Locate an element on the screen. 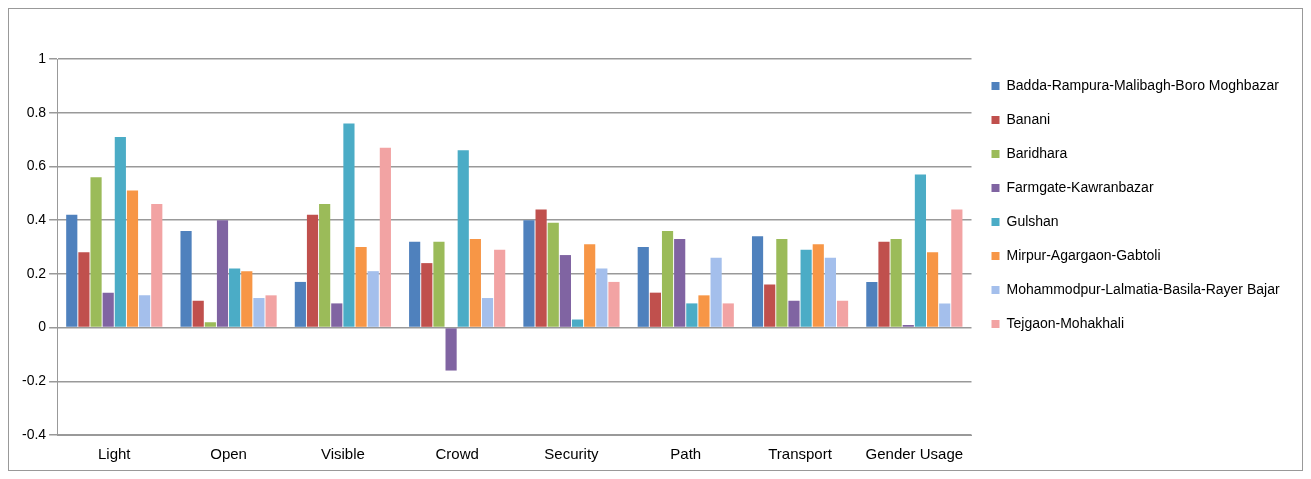 The width and height of the screenshot is (1311, 479). x-tick-label: Security is located at coordinates (572, 454).